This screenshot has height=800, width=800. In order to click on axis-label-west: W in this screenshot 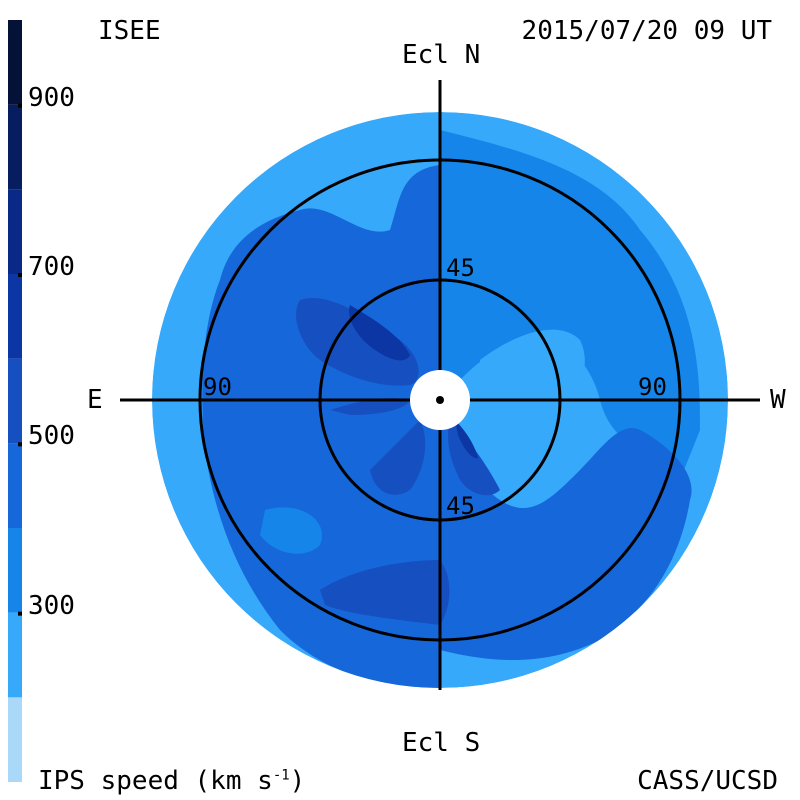, I will do `click(778, 400)`.